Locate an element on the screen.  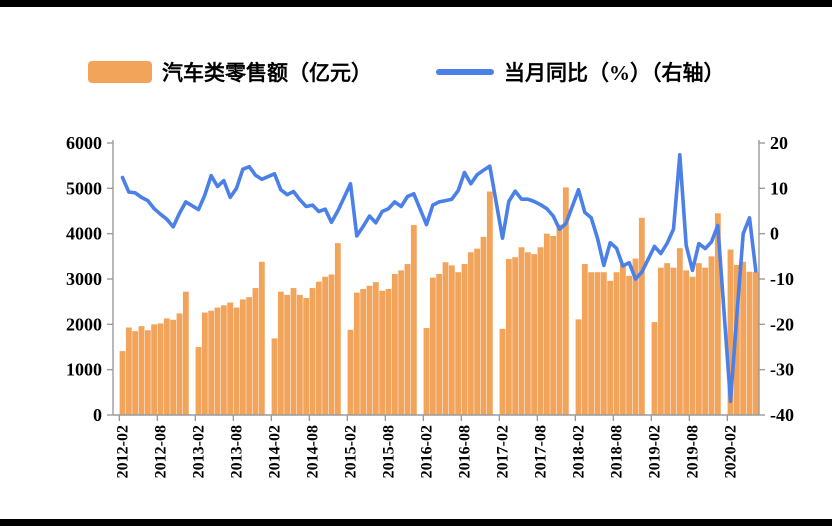
x-tick-label: 2012-08 is located at coordinates (161, 451).